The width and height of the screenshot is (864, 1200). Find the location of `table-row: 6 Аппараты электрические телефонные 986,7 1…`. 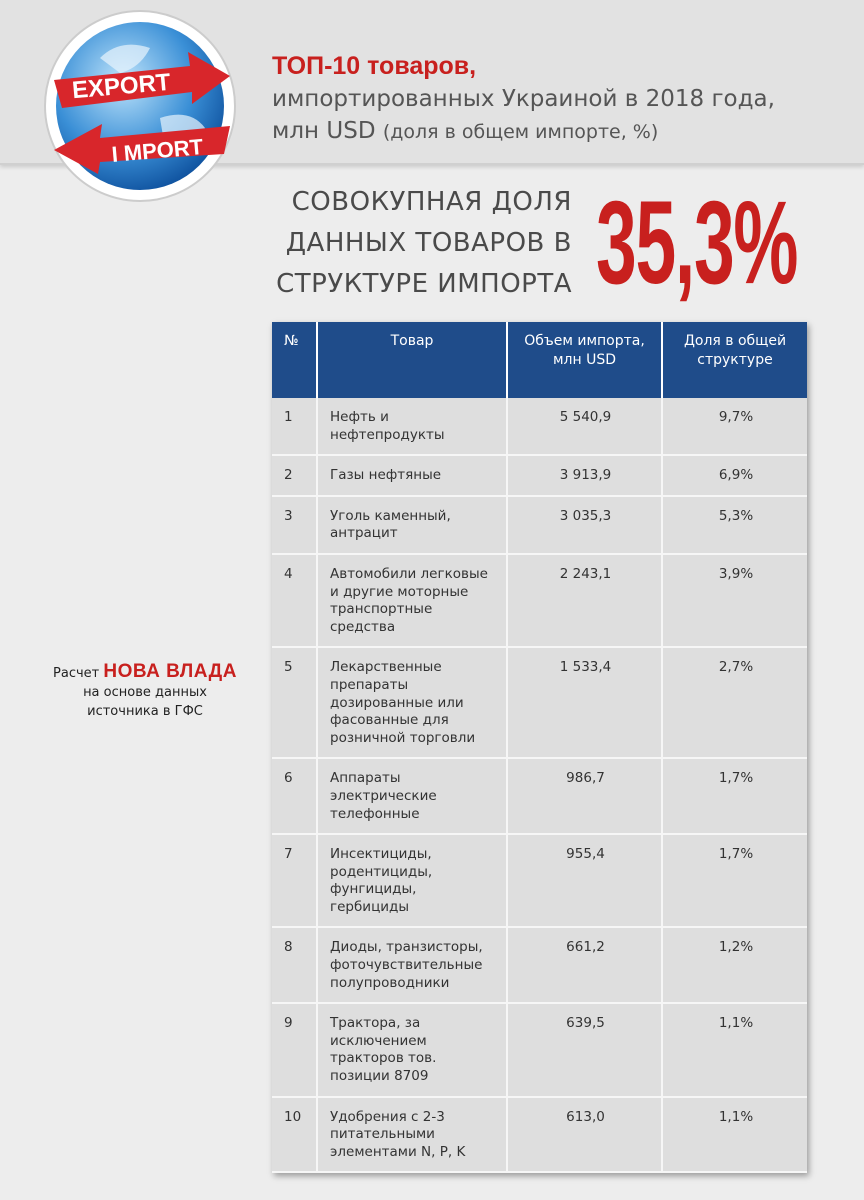

table-row: 6 Аппараты электрические телефонные 986,7 1… is located at coordinates (539, 797).